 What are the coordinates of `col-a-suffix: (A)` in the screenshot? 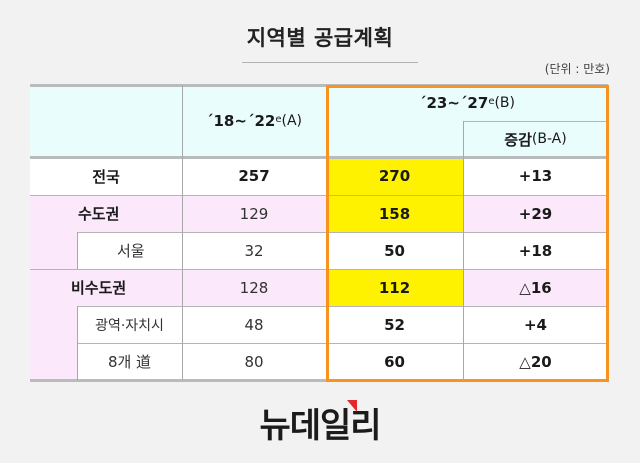 It's located at (291, 121).